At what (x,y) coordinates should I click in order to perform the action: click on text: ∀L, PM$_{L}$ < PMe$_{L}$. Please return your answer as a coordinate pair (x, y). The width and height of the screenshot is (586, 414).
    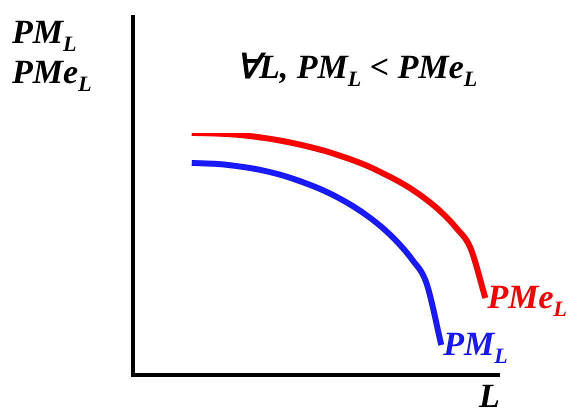
    Looking at the image, I should click on (357, 70).